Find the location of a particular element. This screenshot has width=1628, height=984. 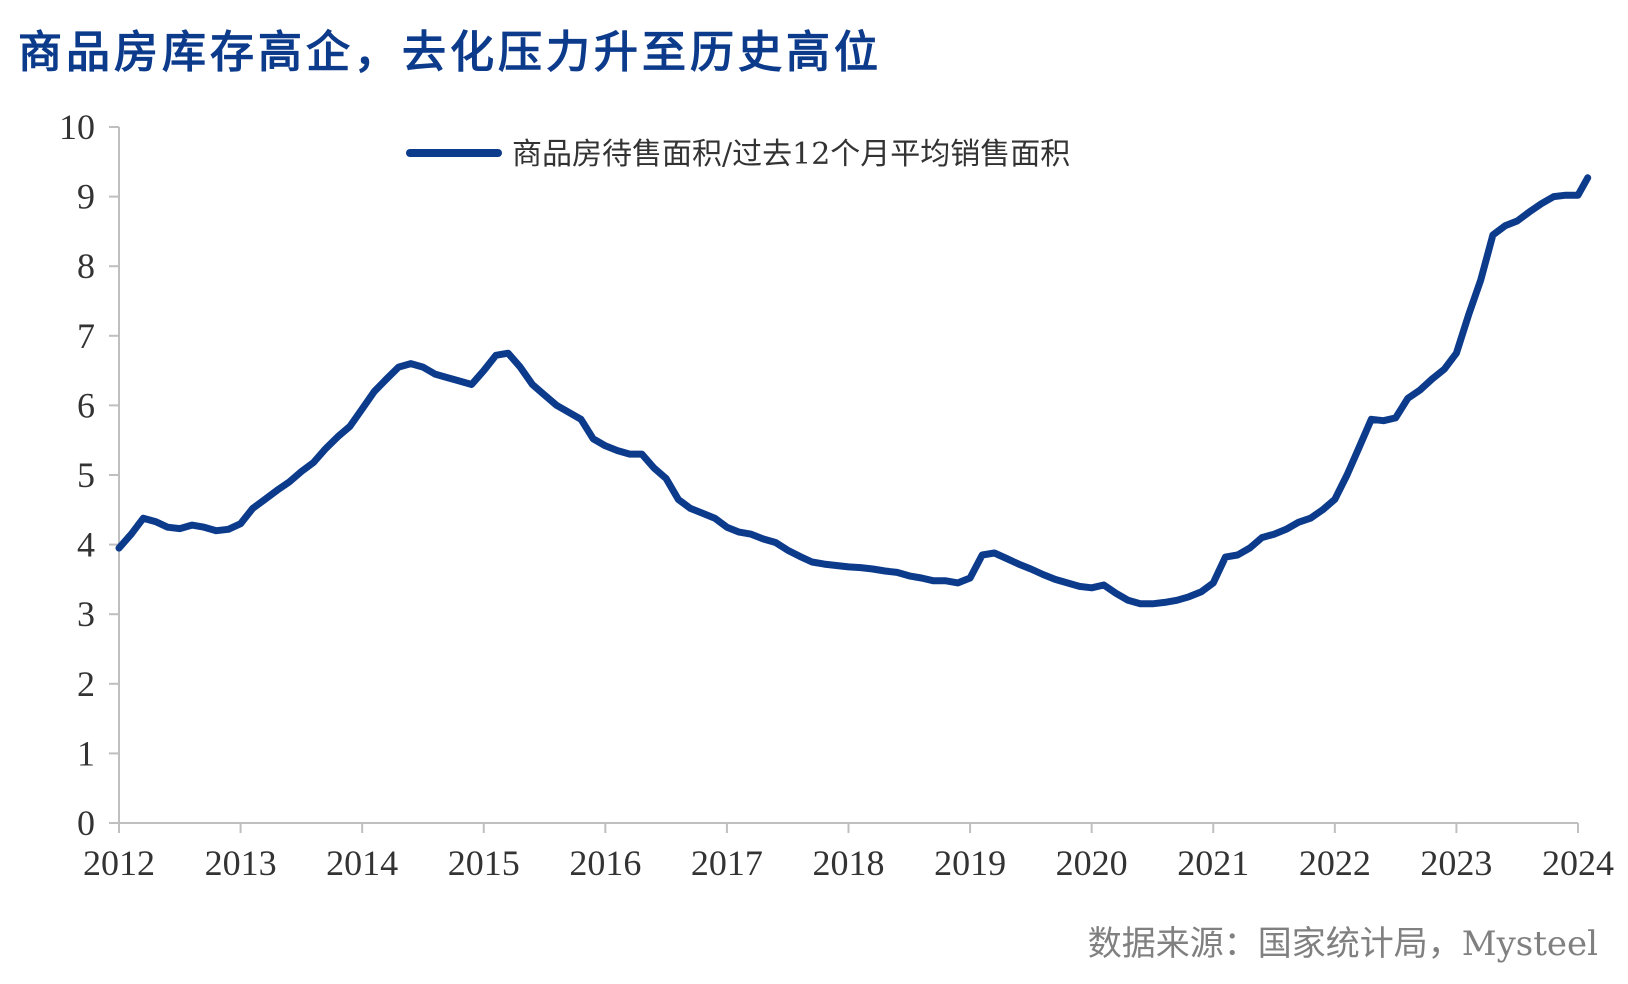

page-title: 商品房库存高企，去化压力升至历史高位 is located at coordinates (450, 52).